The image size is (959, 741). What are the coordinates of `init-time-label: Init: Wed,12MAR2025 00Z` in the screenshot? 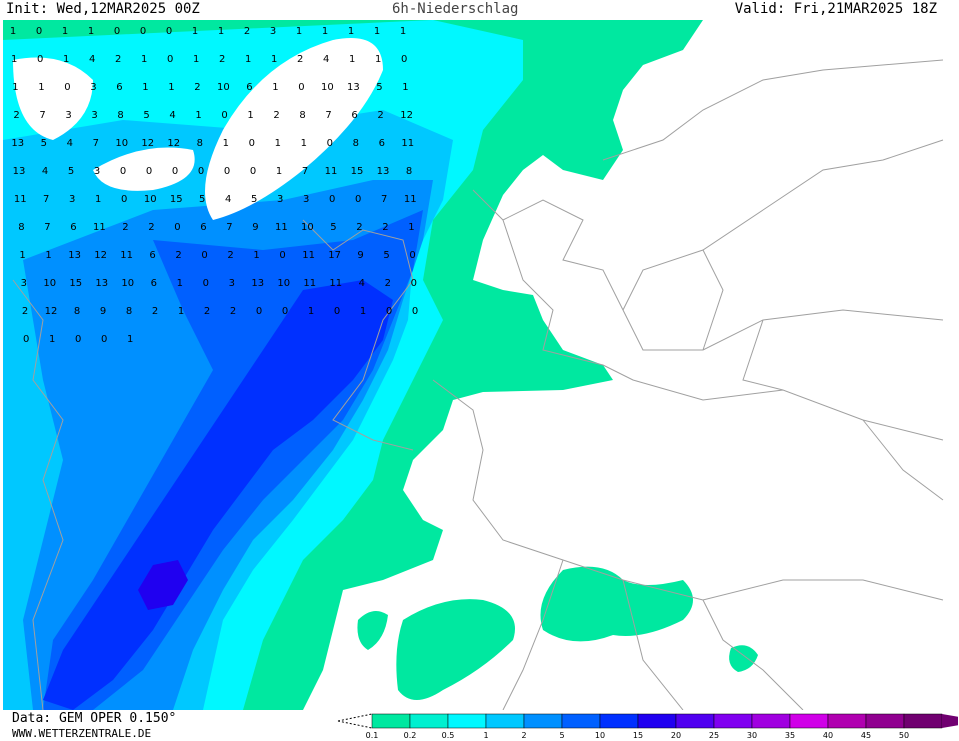 It's located at (103, 9).